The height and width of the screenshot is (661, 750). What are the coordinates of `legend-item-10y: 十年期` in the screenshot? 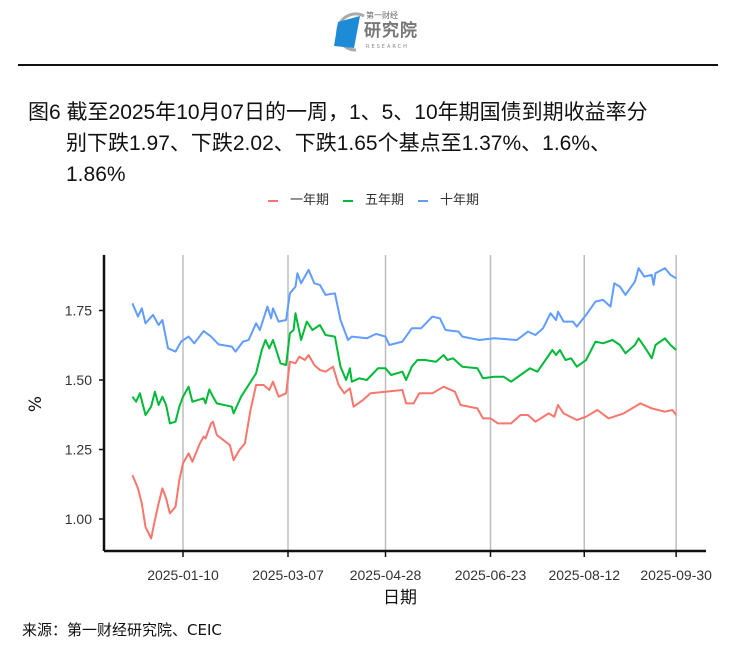 It's located at (448, 201).